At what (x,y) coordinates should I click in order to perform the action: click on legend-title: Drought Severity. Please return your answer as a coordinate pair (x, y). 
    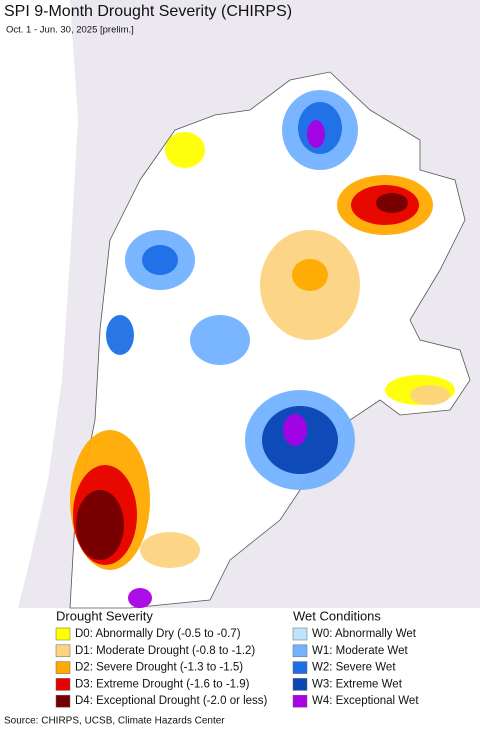
    Looking at the image, I should click on (104, 615).